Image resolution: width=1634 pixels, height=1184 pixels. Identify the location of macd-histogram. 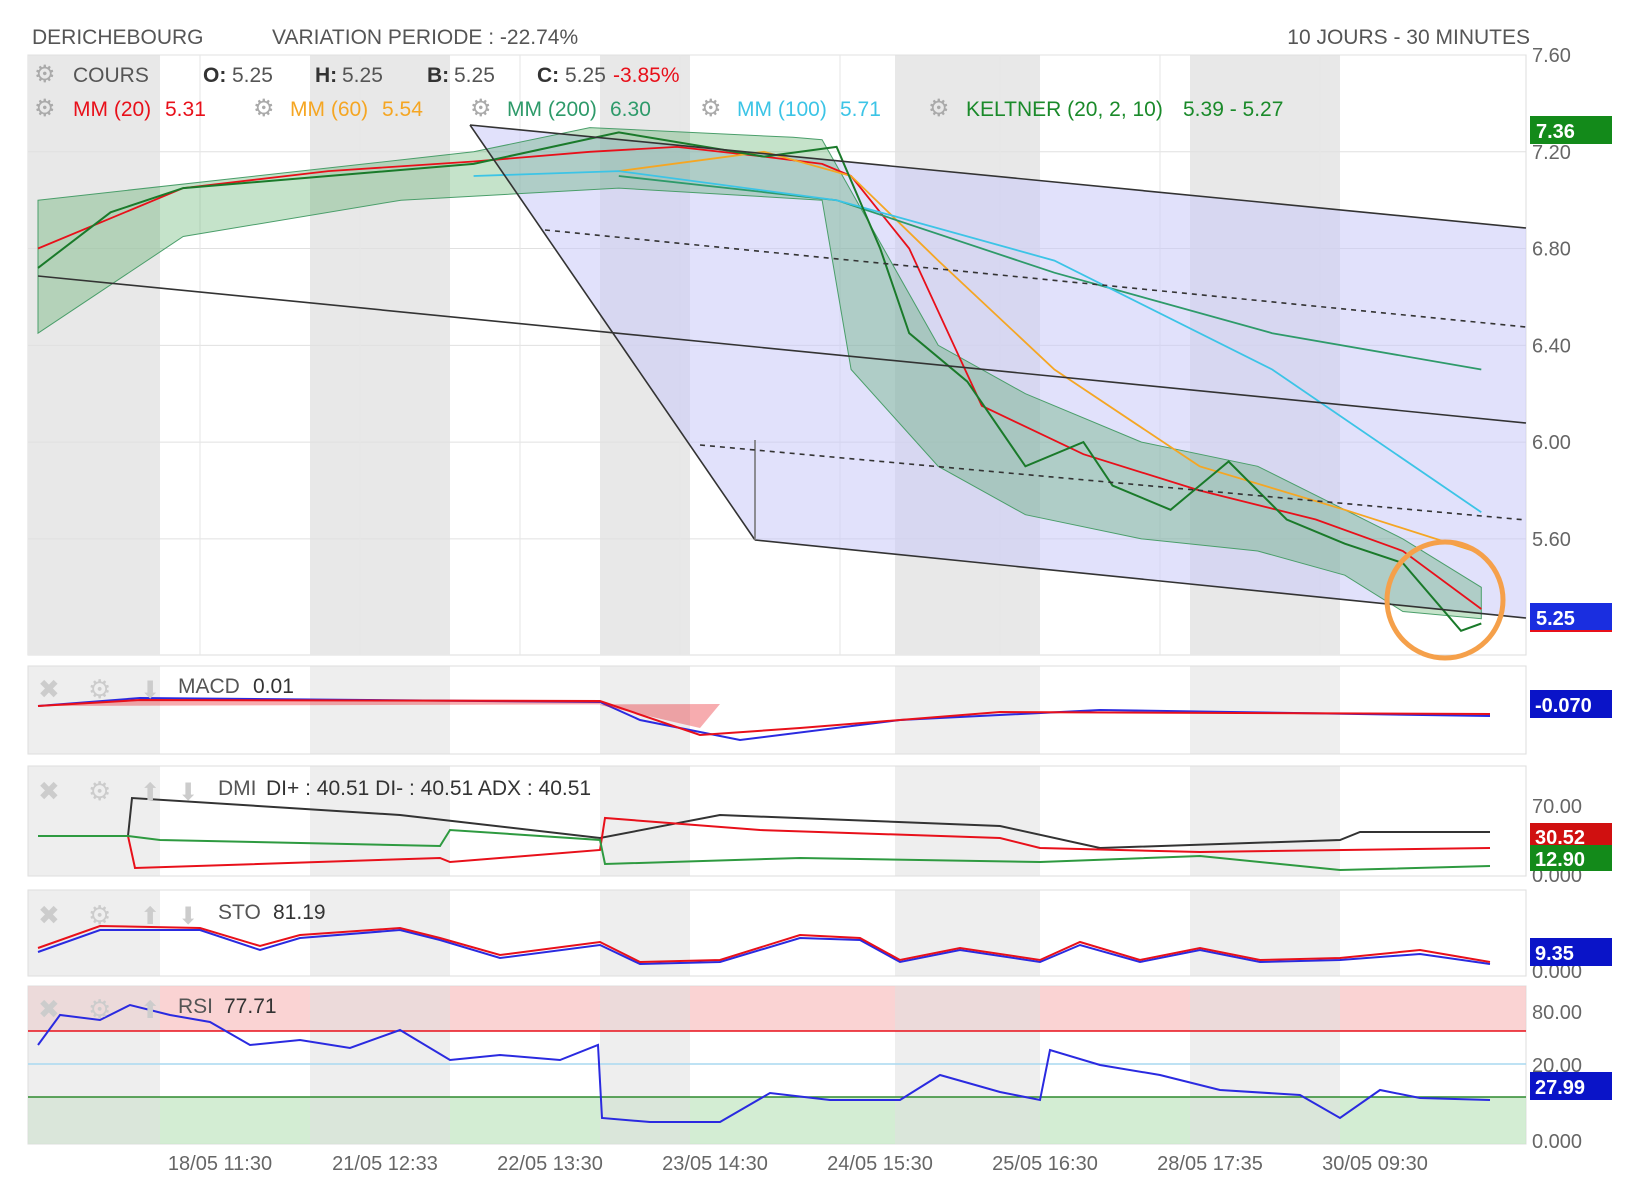
(379, 714).